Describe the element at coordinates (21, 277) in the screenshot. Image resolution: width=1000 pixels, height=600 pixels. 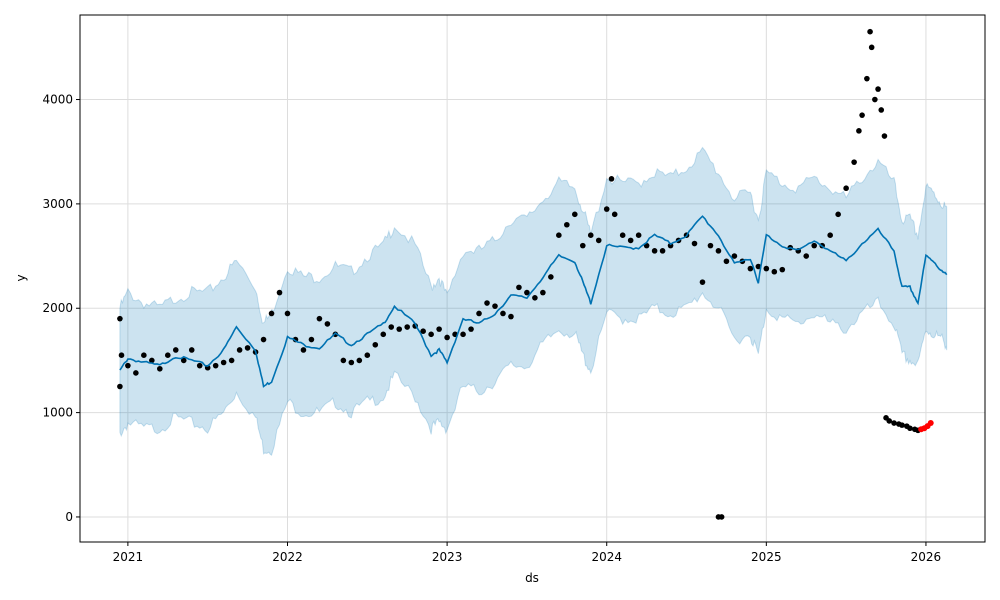
I see `y-axis-label: y` at that location.